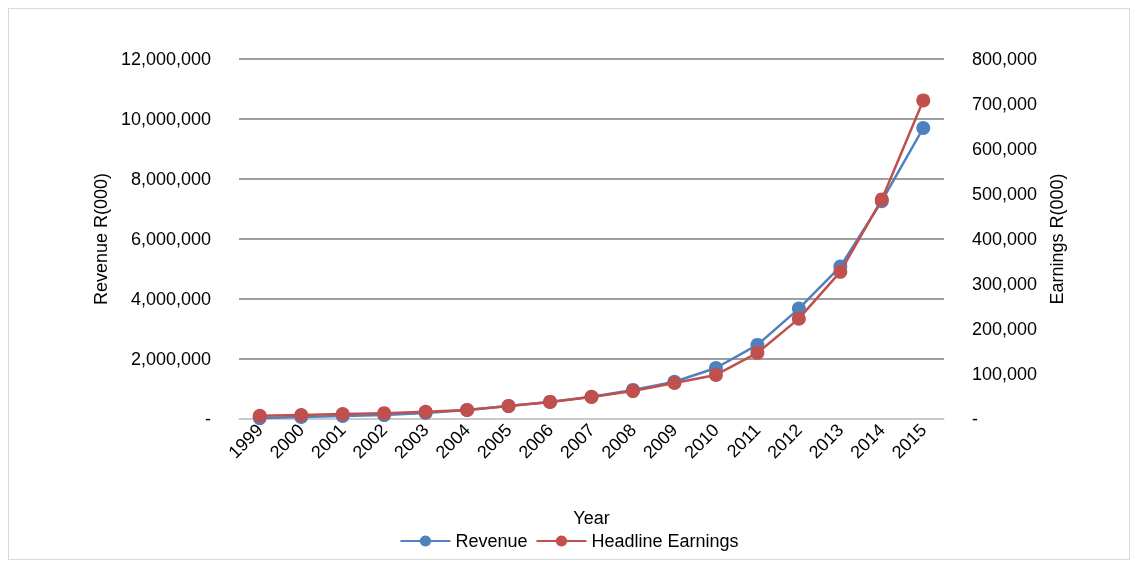 The width and height of the screenshot is (1138, 568). What do you see at coordinates (1005, 374) in the screenshot?
I see `y2-tick-label: 100,000` at bounding box center [1005, 374].